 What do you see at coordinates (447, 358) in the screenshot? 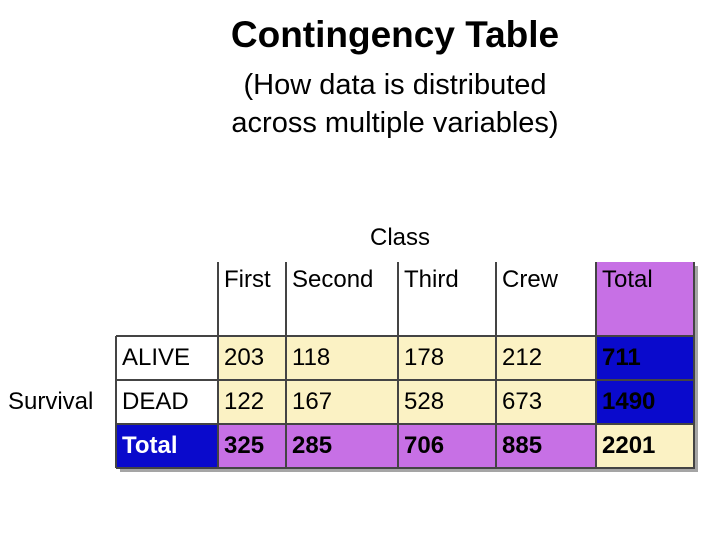
I see `cell-alive-third: 178` at bounding box center [447, 358].